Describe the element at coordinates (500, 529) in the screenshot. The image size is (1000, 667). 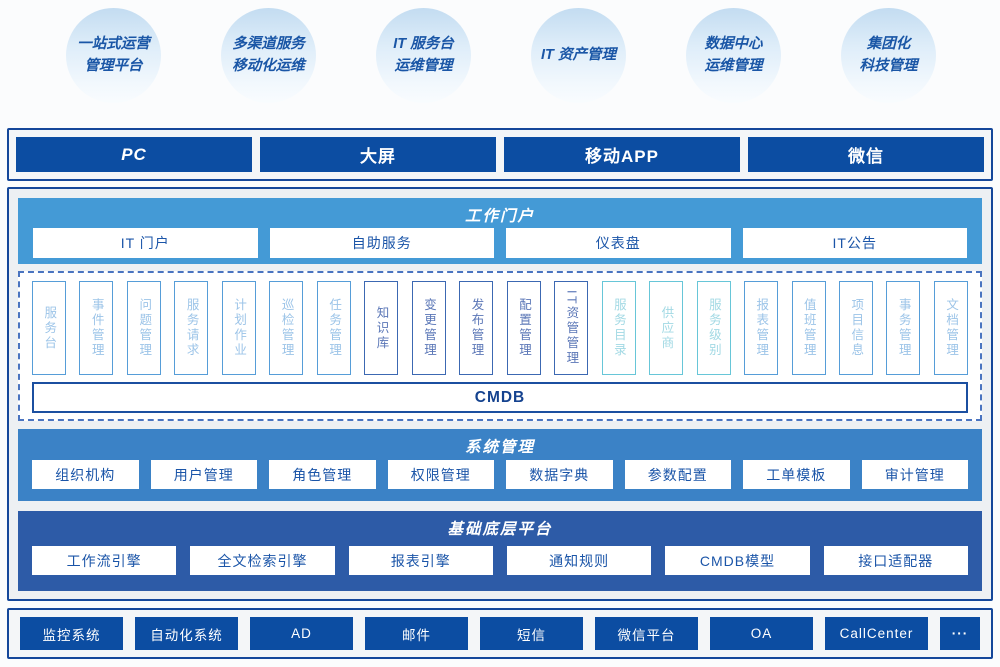
I see `base-platform-title: 基础底层平台` at that location.